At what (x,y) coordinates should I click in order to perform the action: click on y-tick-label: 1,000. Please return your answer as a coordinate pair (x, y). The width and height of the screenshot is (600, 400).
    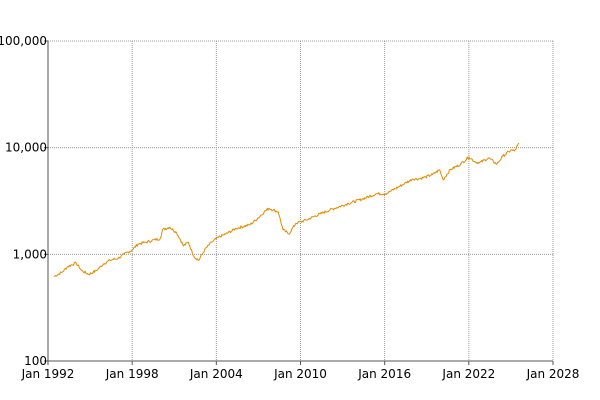
    Looking at the image, I should click on (30, 254).